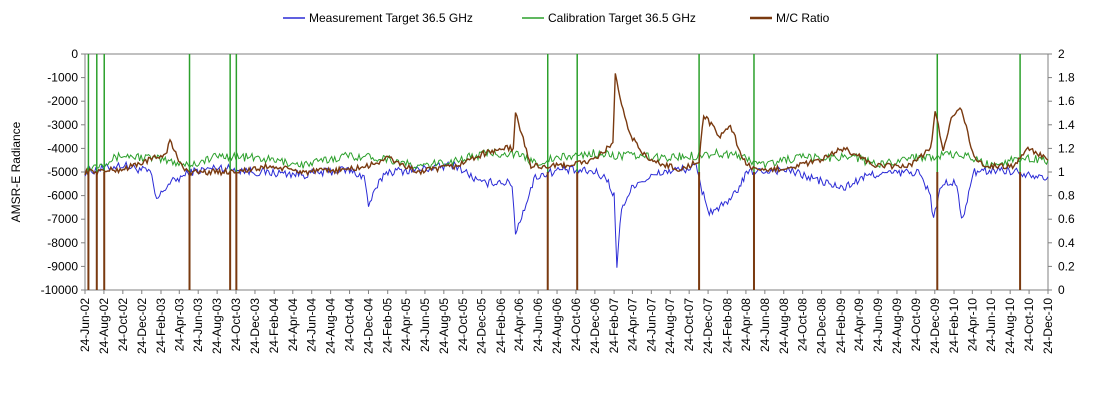  What do you see at coordinates (1066, 196) in the screenshot?
I see `y-right-tick-label: 0.8` at bounding box center [1066, 196].